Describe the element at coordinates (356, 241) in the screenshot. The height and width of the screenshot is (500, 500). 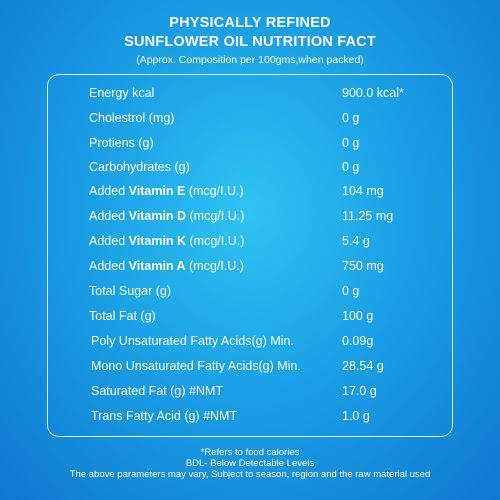
I see `row-value: 5.4 g` at that location.